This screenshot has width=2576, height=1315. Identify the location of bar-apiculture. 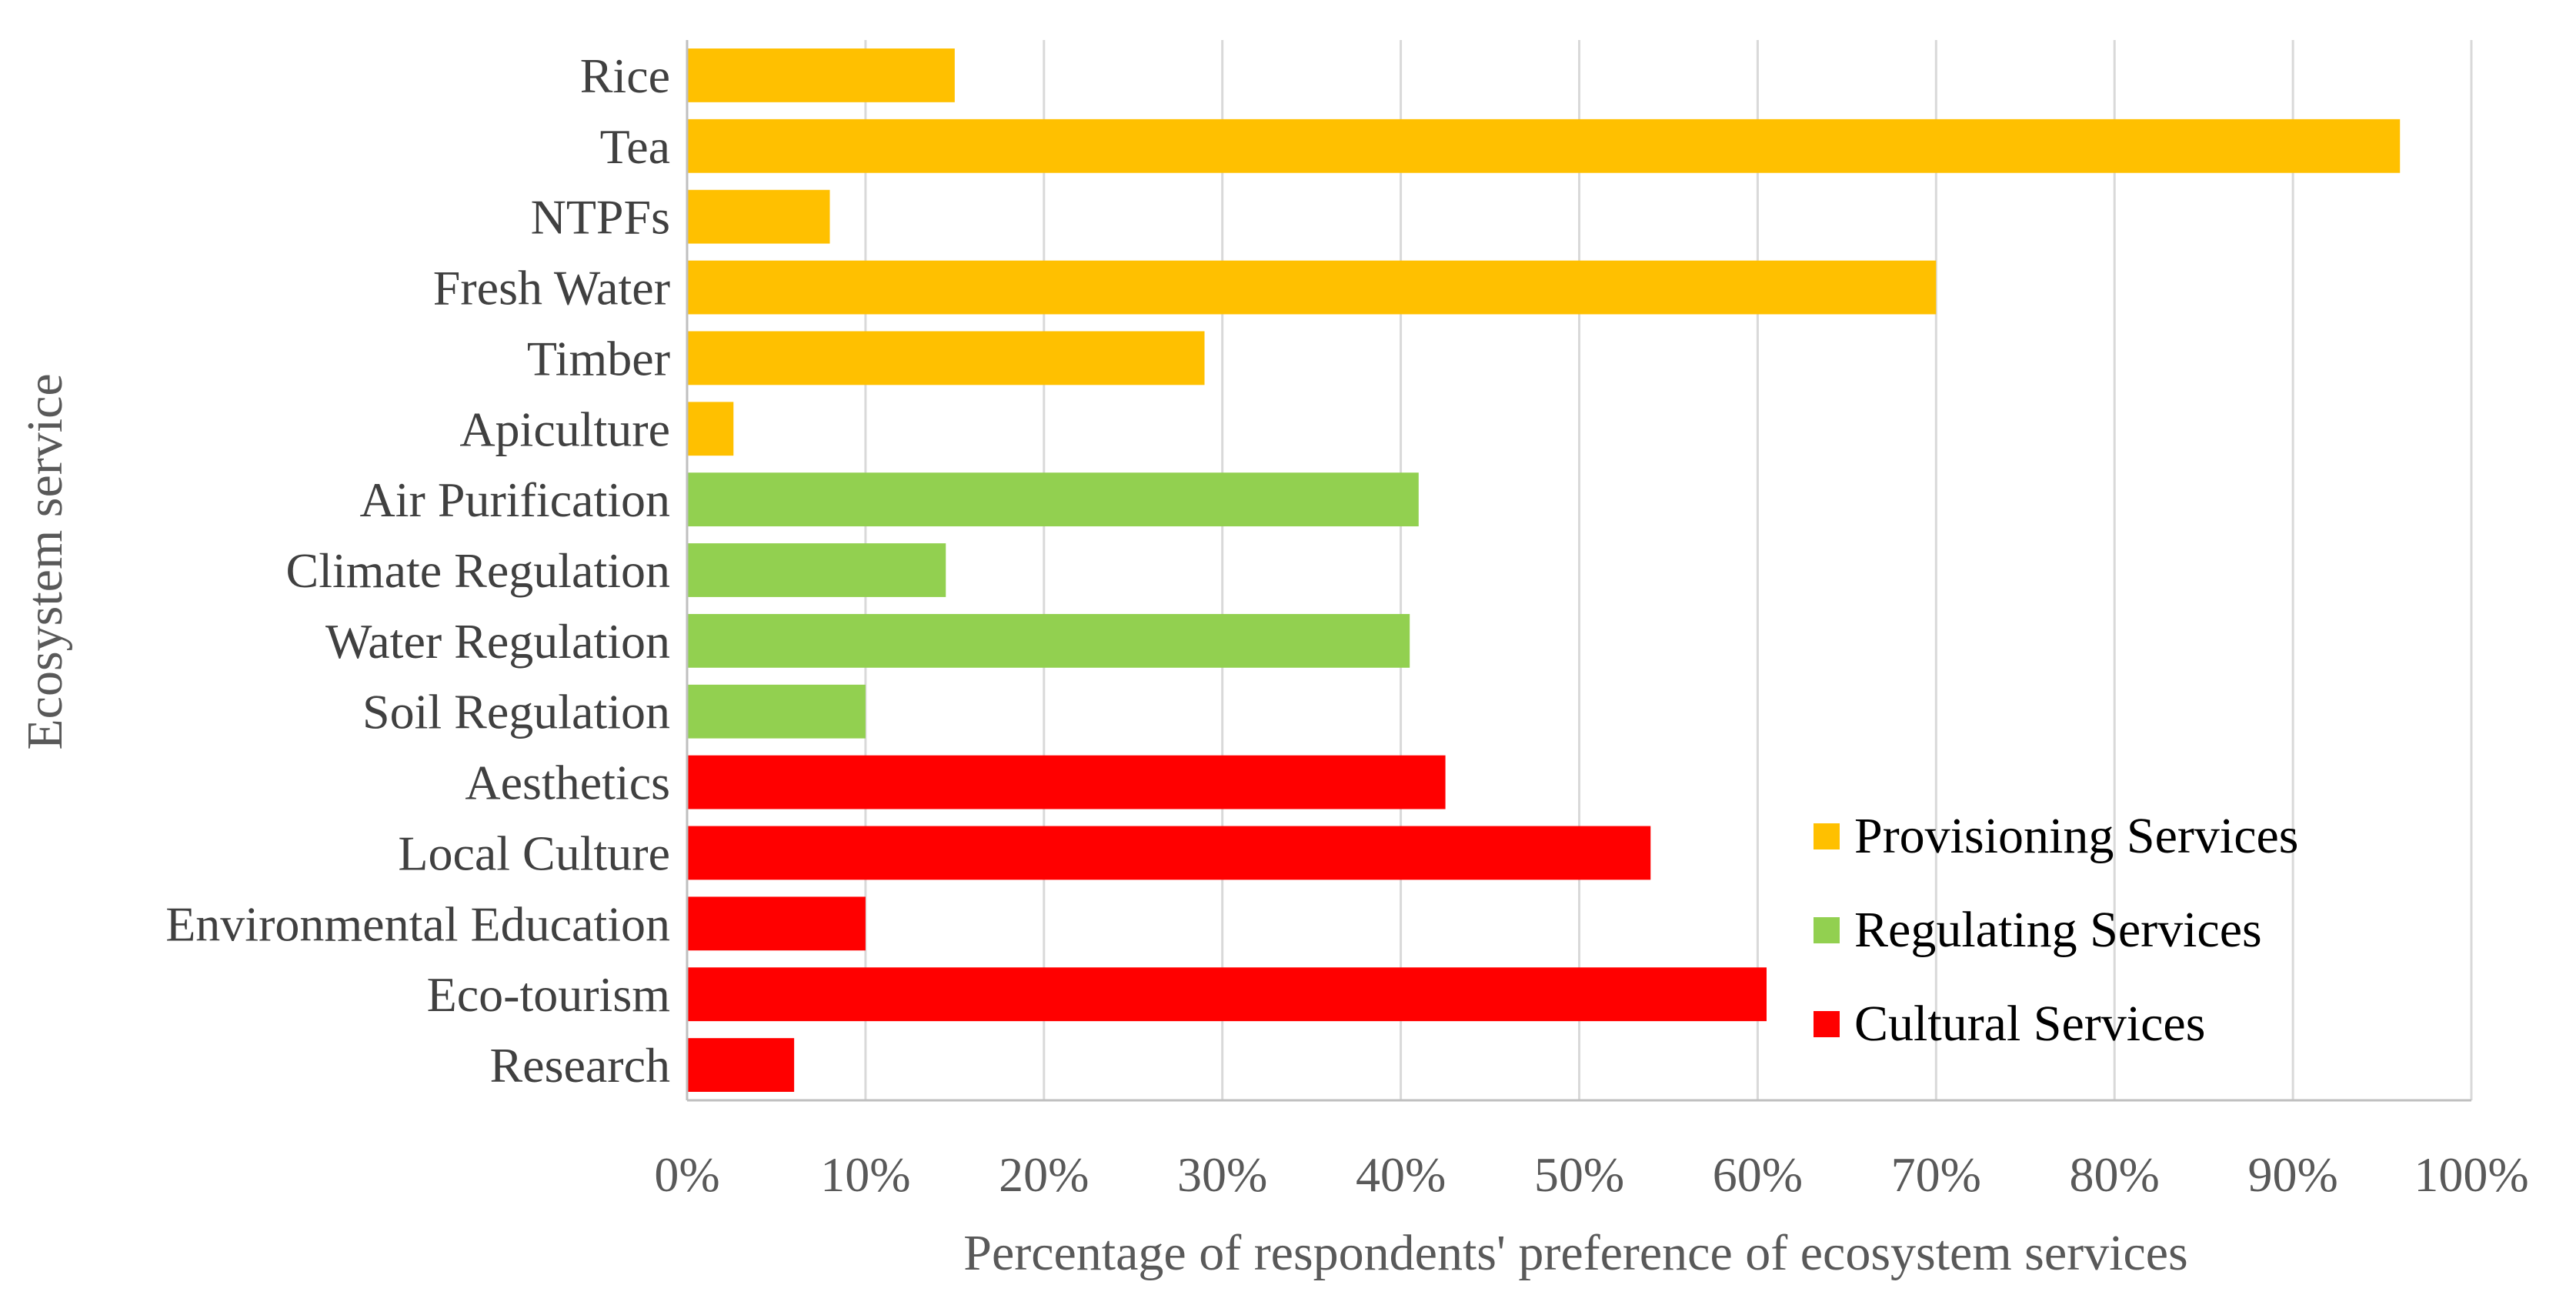
(710, 429).